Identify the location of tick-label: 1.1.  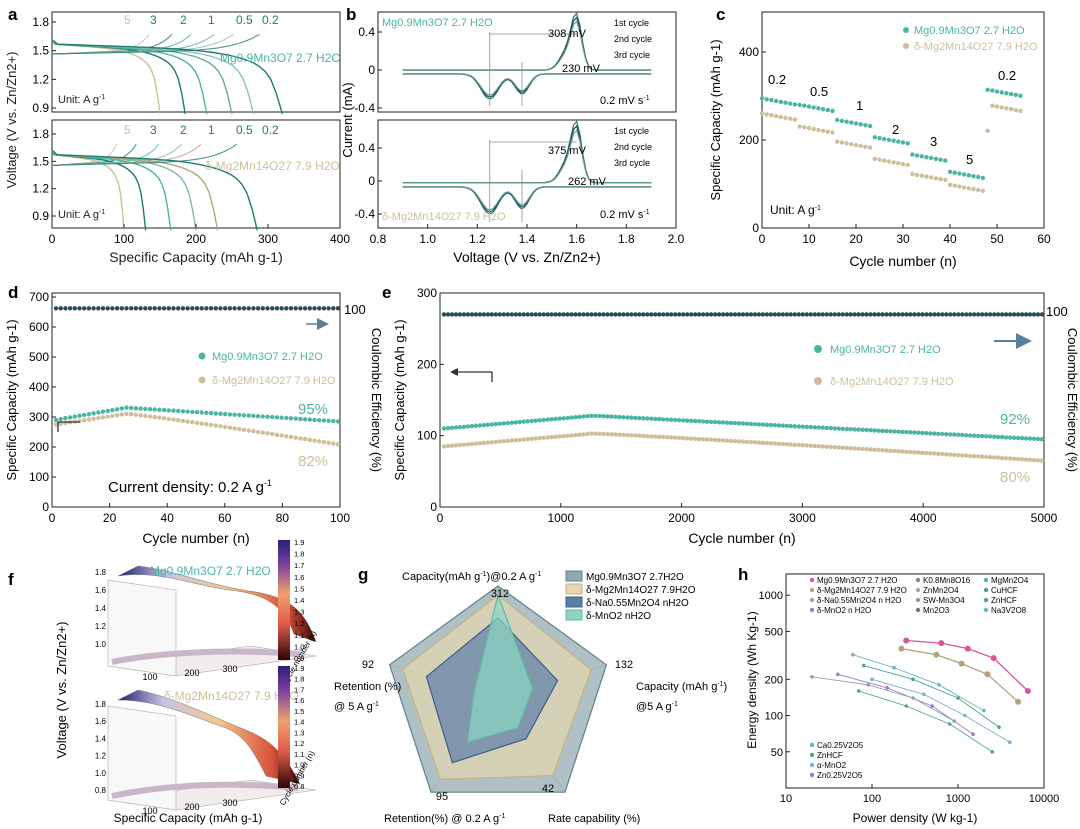
(299, 754).